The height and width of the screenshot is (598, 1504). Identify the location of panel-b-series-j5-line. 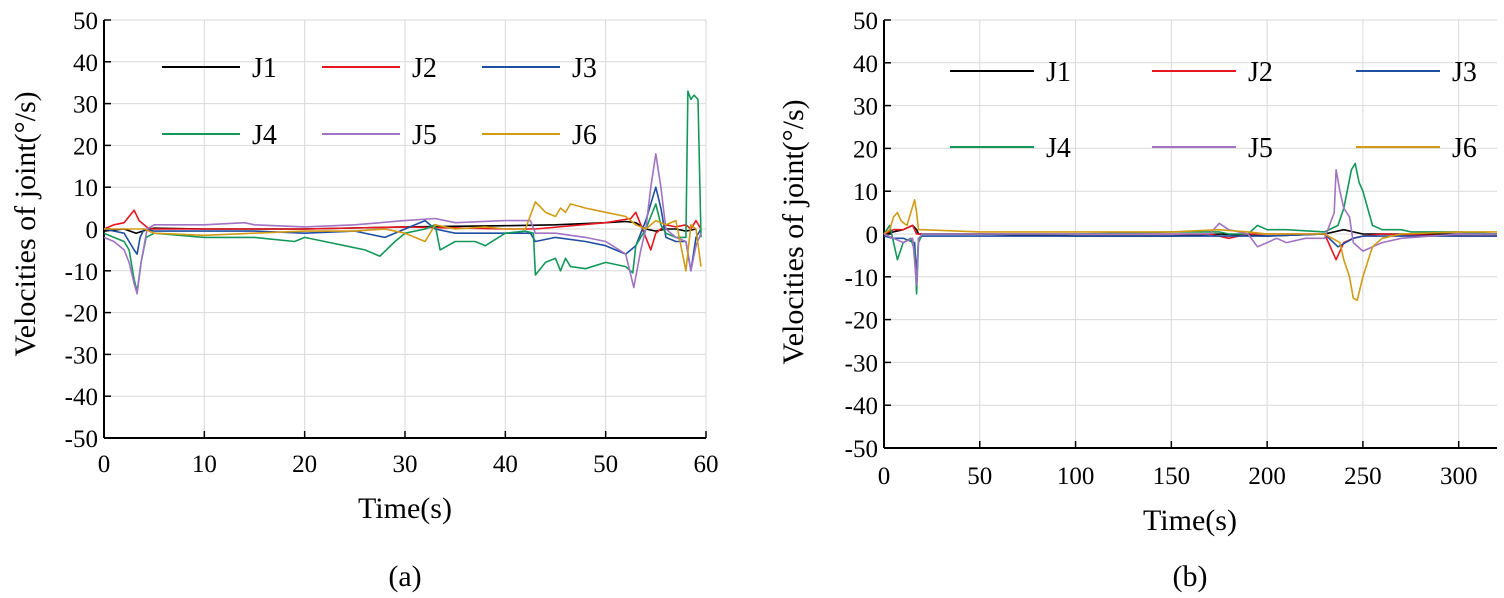
(1190, 228).